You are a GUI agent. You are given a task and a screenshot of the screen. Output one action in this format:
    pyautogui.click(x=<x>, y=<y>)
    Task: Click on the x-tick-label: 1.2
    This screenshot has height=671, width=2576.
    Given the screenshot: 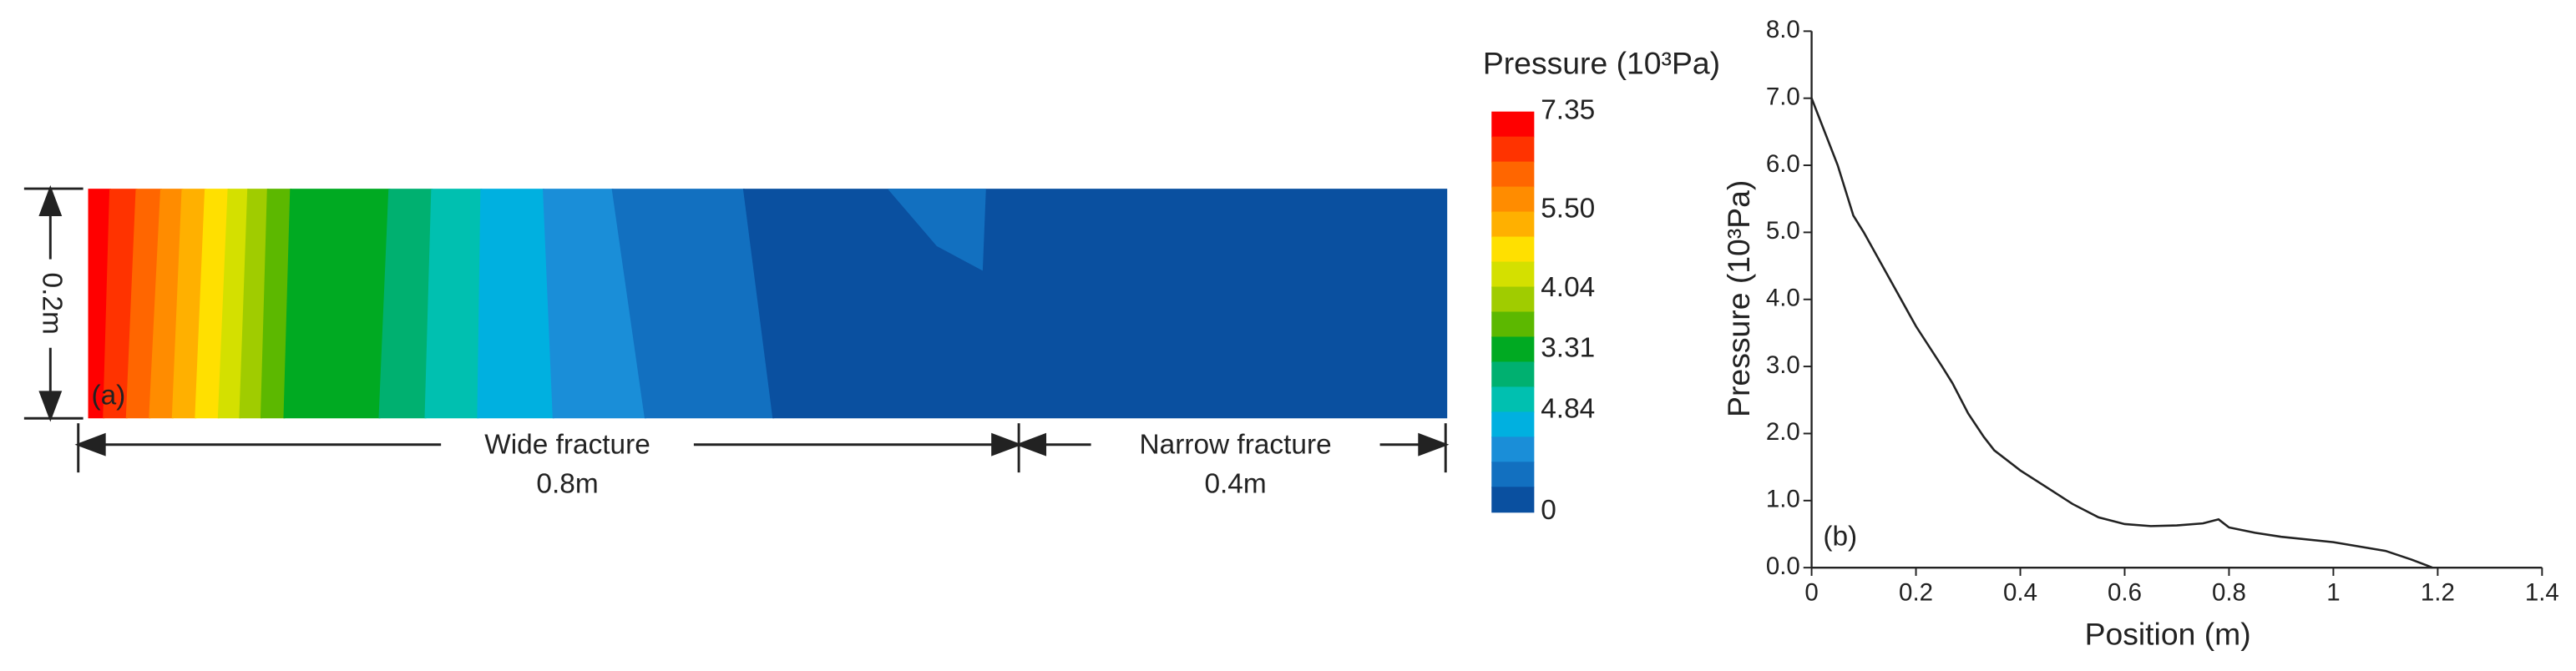 What is the action you would take?
    pyautogui.click(x=2438, y=592)
    